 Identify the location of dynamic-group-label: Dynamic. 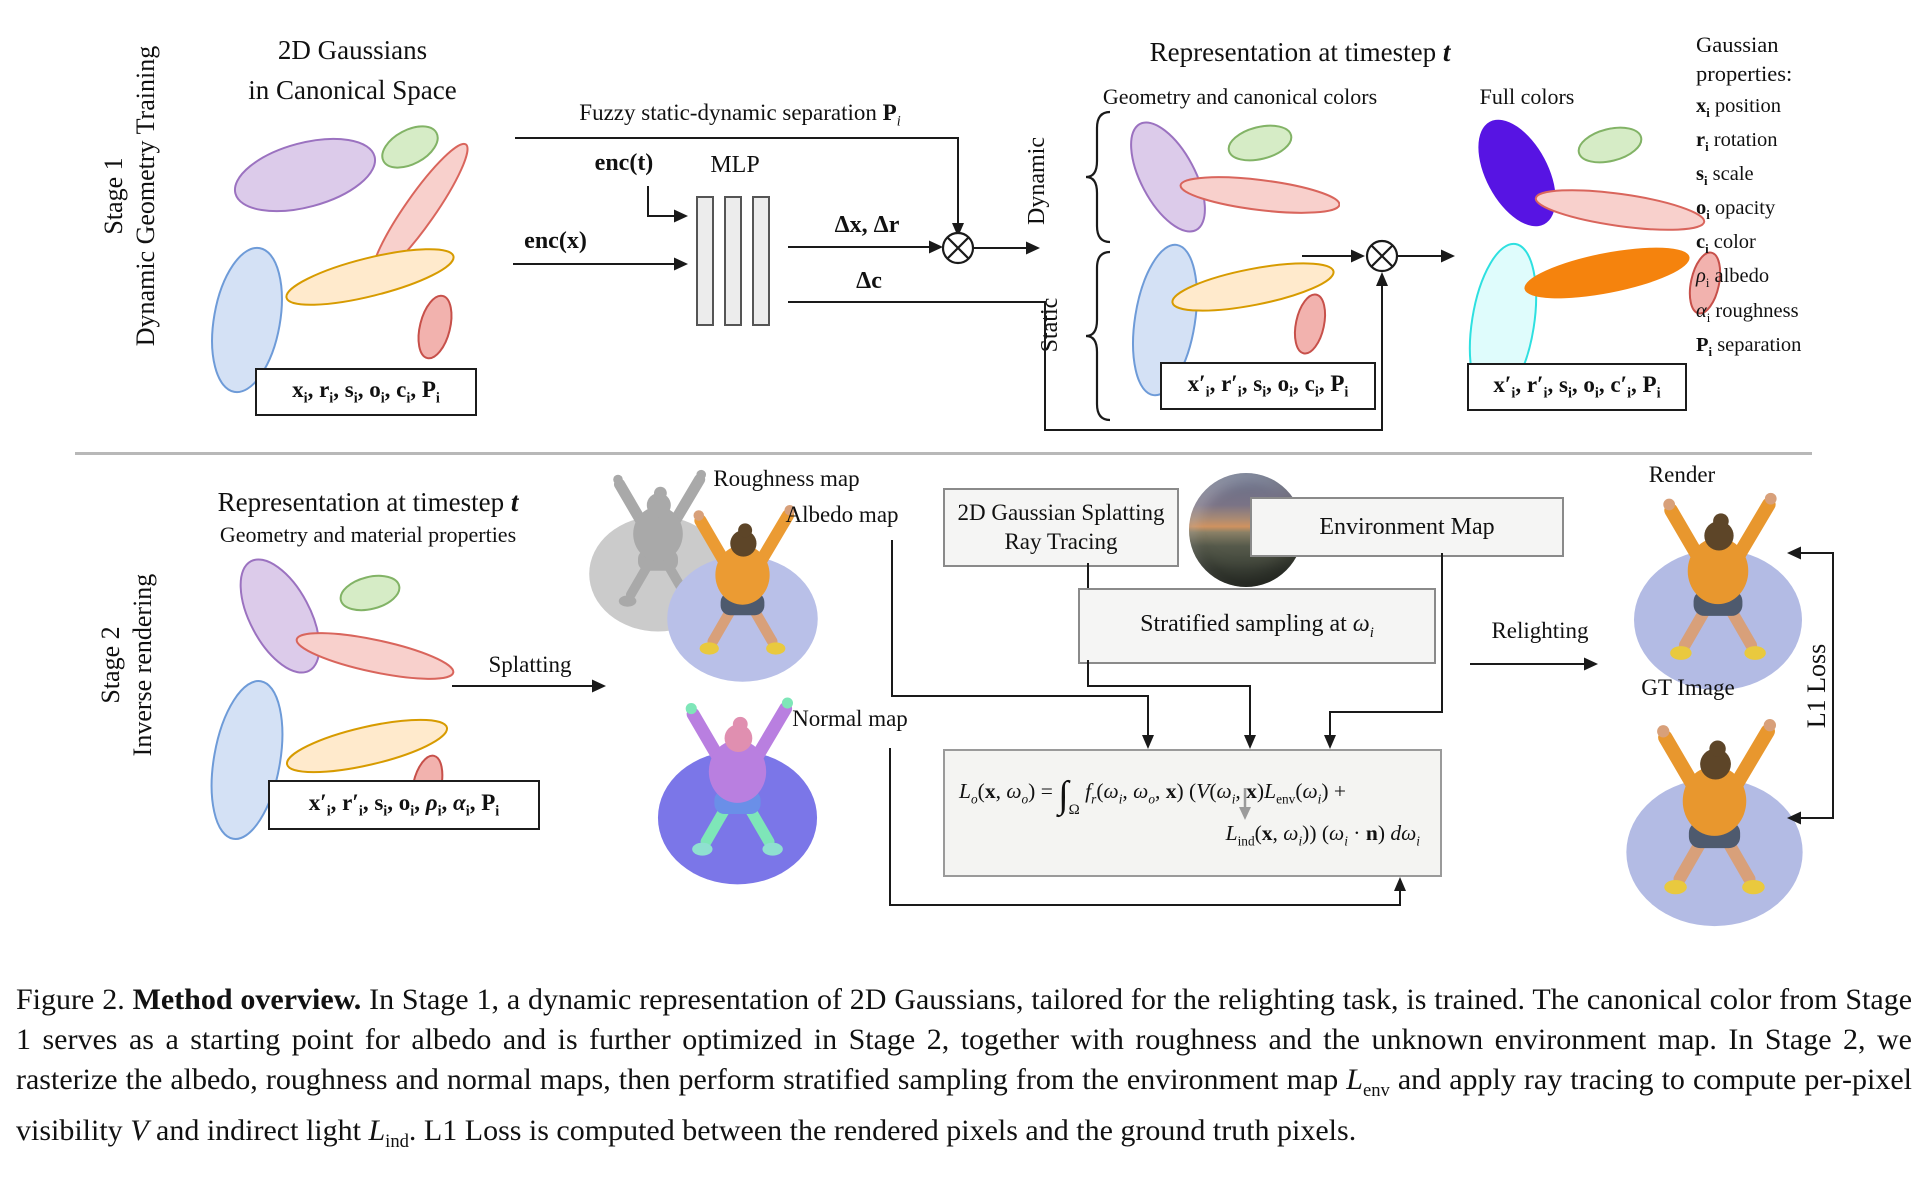
(1037, 181).